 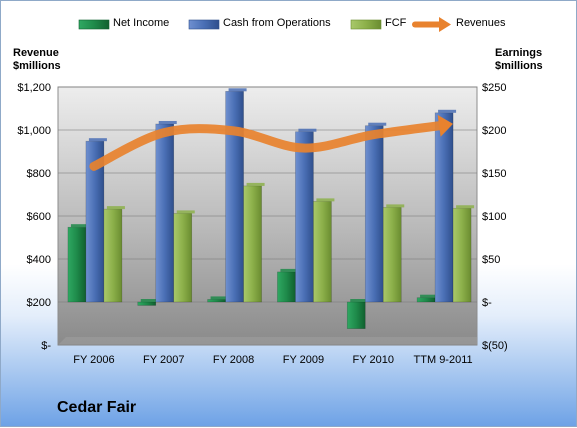 I want to click on left-tick-label: $800, so click(x=39, y=174).